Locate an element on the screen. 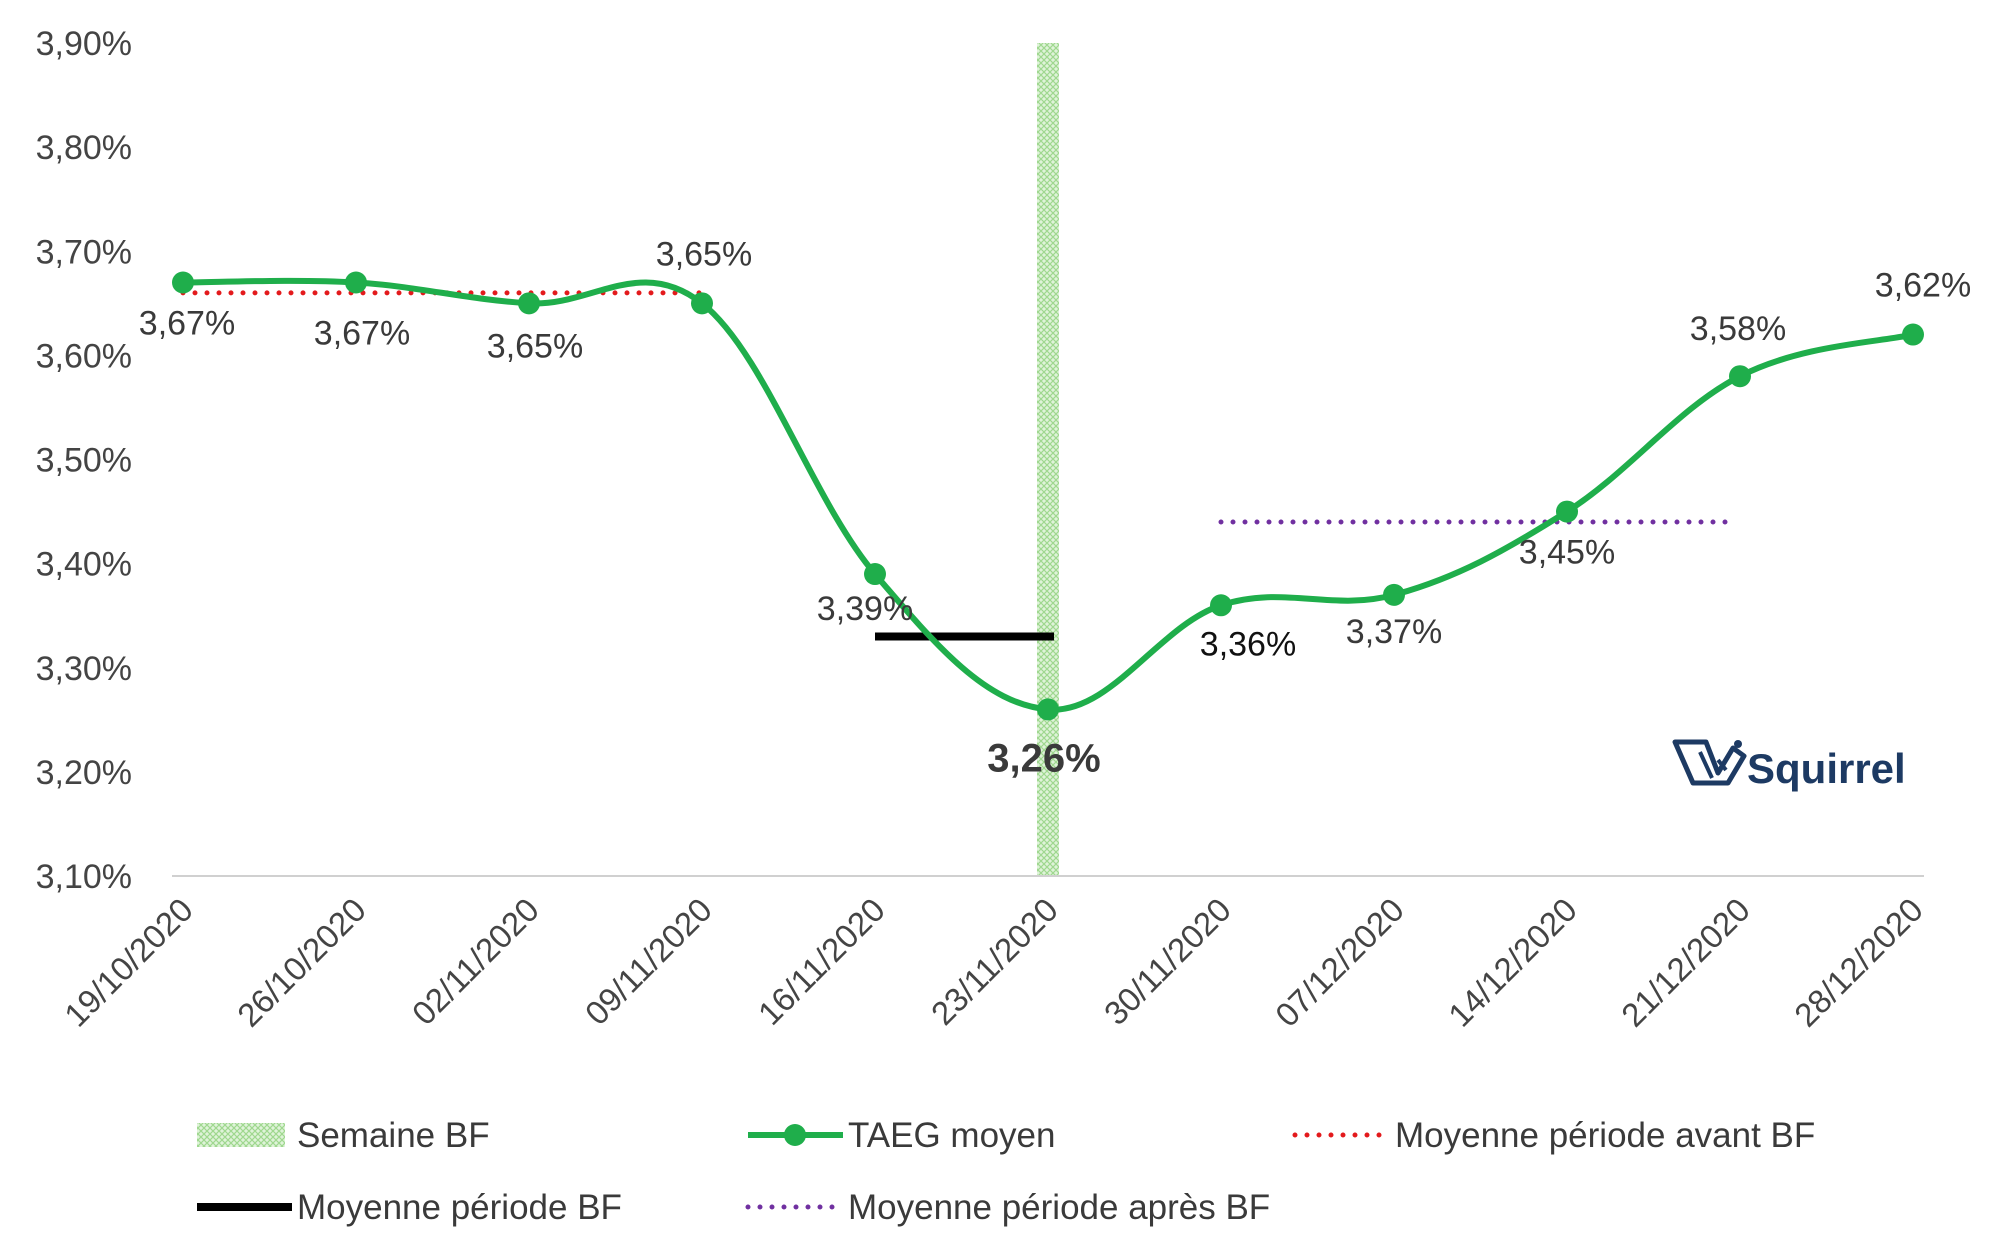 This screenshot has width=2000, height=1253. y-tick-label: 3,80% is located at coordinates (84, 148).